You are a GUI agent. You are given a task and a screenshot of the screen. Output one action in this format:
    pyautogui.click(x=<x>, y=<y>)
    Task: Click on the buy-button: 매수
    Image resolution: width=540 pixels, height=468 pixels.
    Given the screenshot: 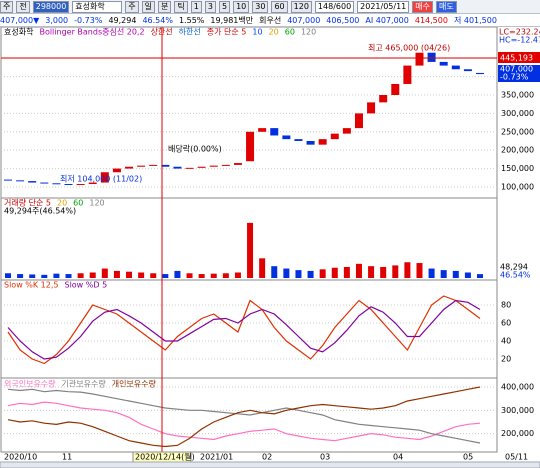 What is the action you would take?
    pyautogui.click(x=422, y=6)
    